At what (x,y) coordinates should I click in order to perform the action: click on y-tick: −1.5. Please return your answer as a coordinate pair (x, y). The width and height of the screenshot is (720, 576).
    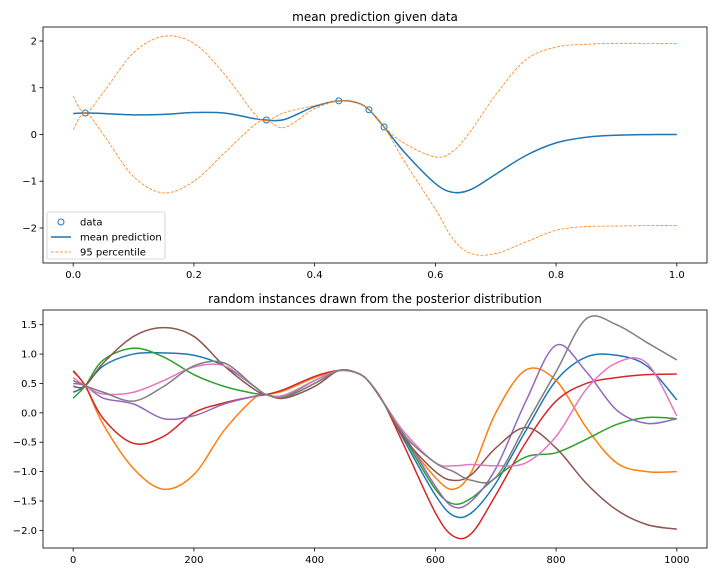
    Looking at the image, I should click on (28, 501).